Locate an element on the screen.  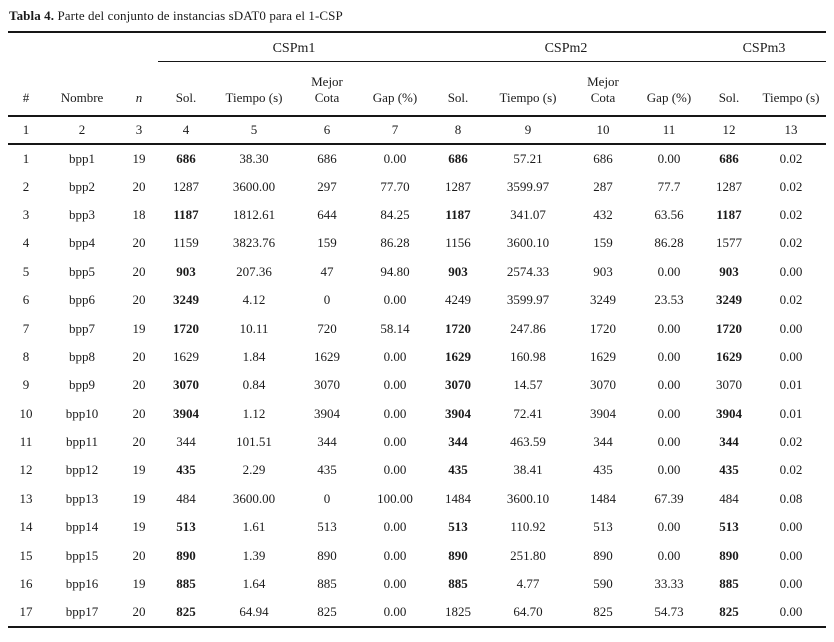
cell-m1-mejor-cota: 1629 is located at coordinates (327, 356).